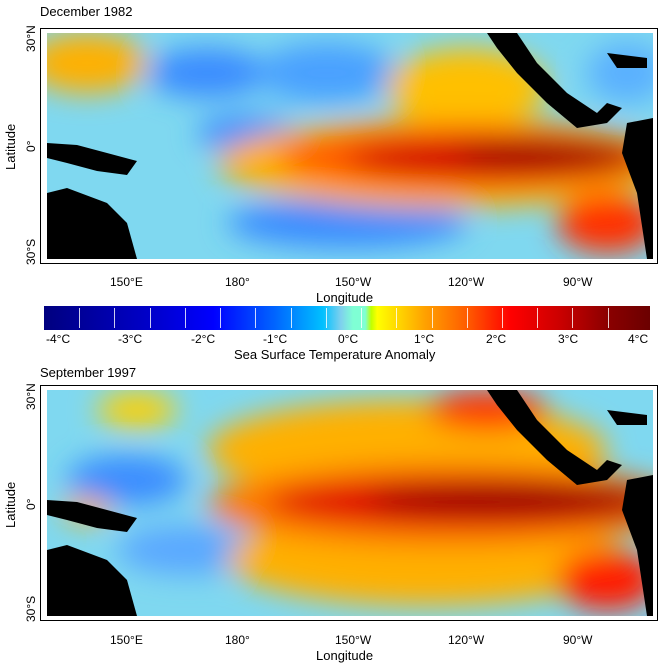 The height and width of the screenshot is (668, 668). I want to click on panel1-lat-tick-0: 0°, so click(31, 146).